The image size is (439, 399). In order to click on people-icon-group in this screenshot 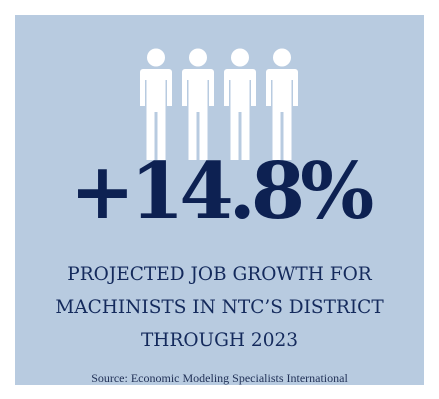, I will do `click(220, 104)`.